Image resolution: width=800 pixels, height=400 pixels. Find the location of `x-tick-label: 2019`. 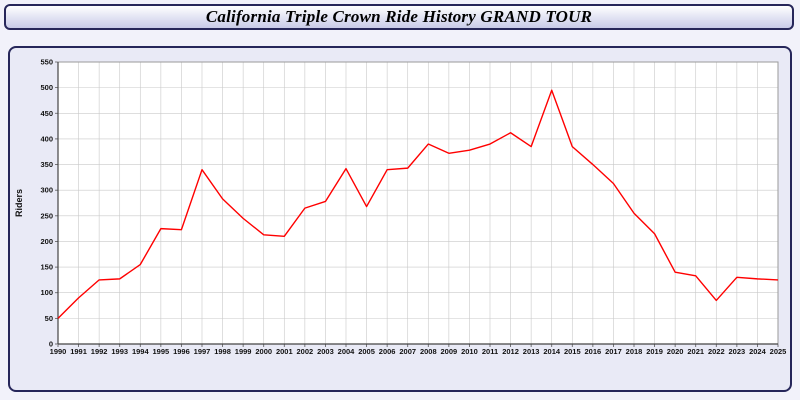

x-tick-label: 2019 is located at coordinates (654, 351).